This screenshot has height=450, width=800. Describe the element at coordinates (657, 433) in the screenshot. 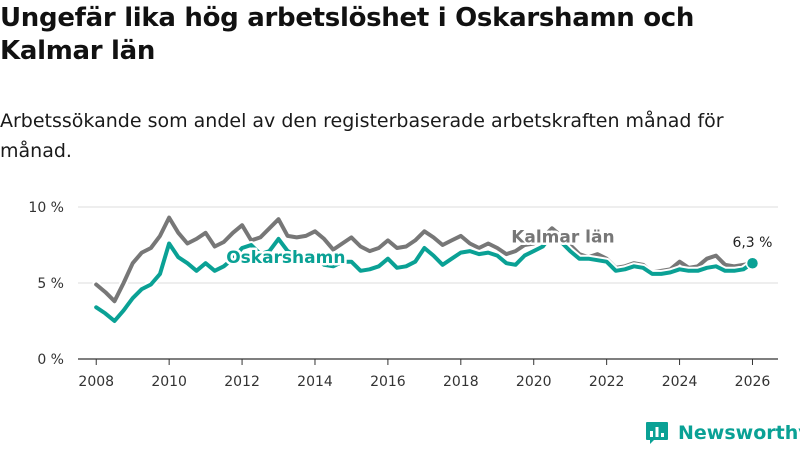

I see `newsworthy-logo-icon` at that location.